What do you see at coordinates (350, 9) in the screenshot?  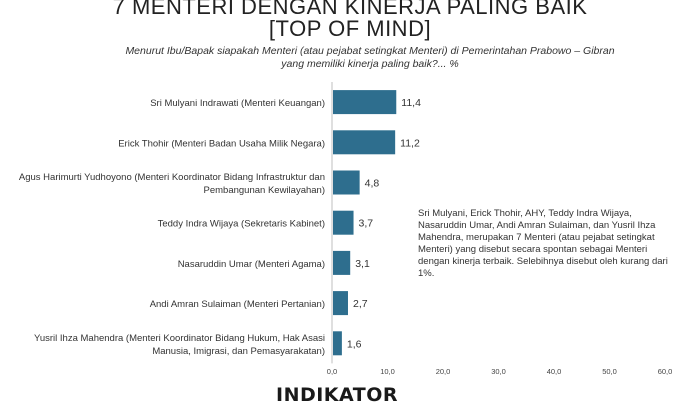 I see `chart-title: 7 MENTERI DENGAN KINERJA PALING BAIK` at bounding box center [350, 9].